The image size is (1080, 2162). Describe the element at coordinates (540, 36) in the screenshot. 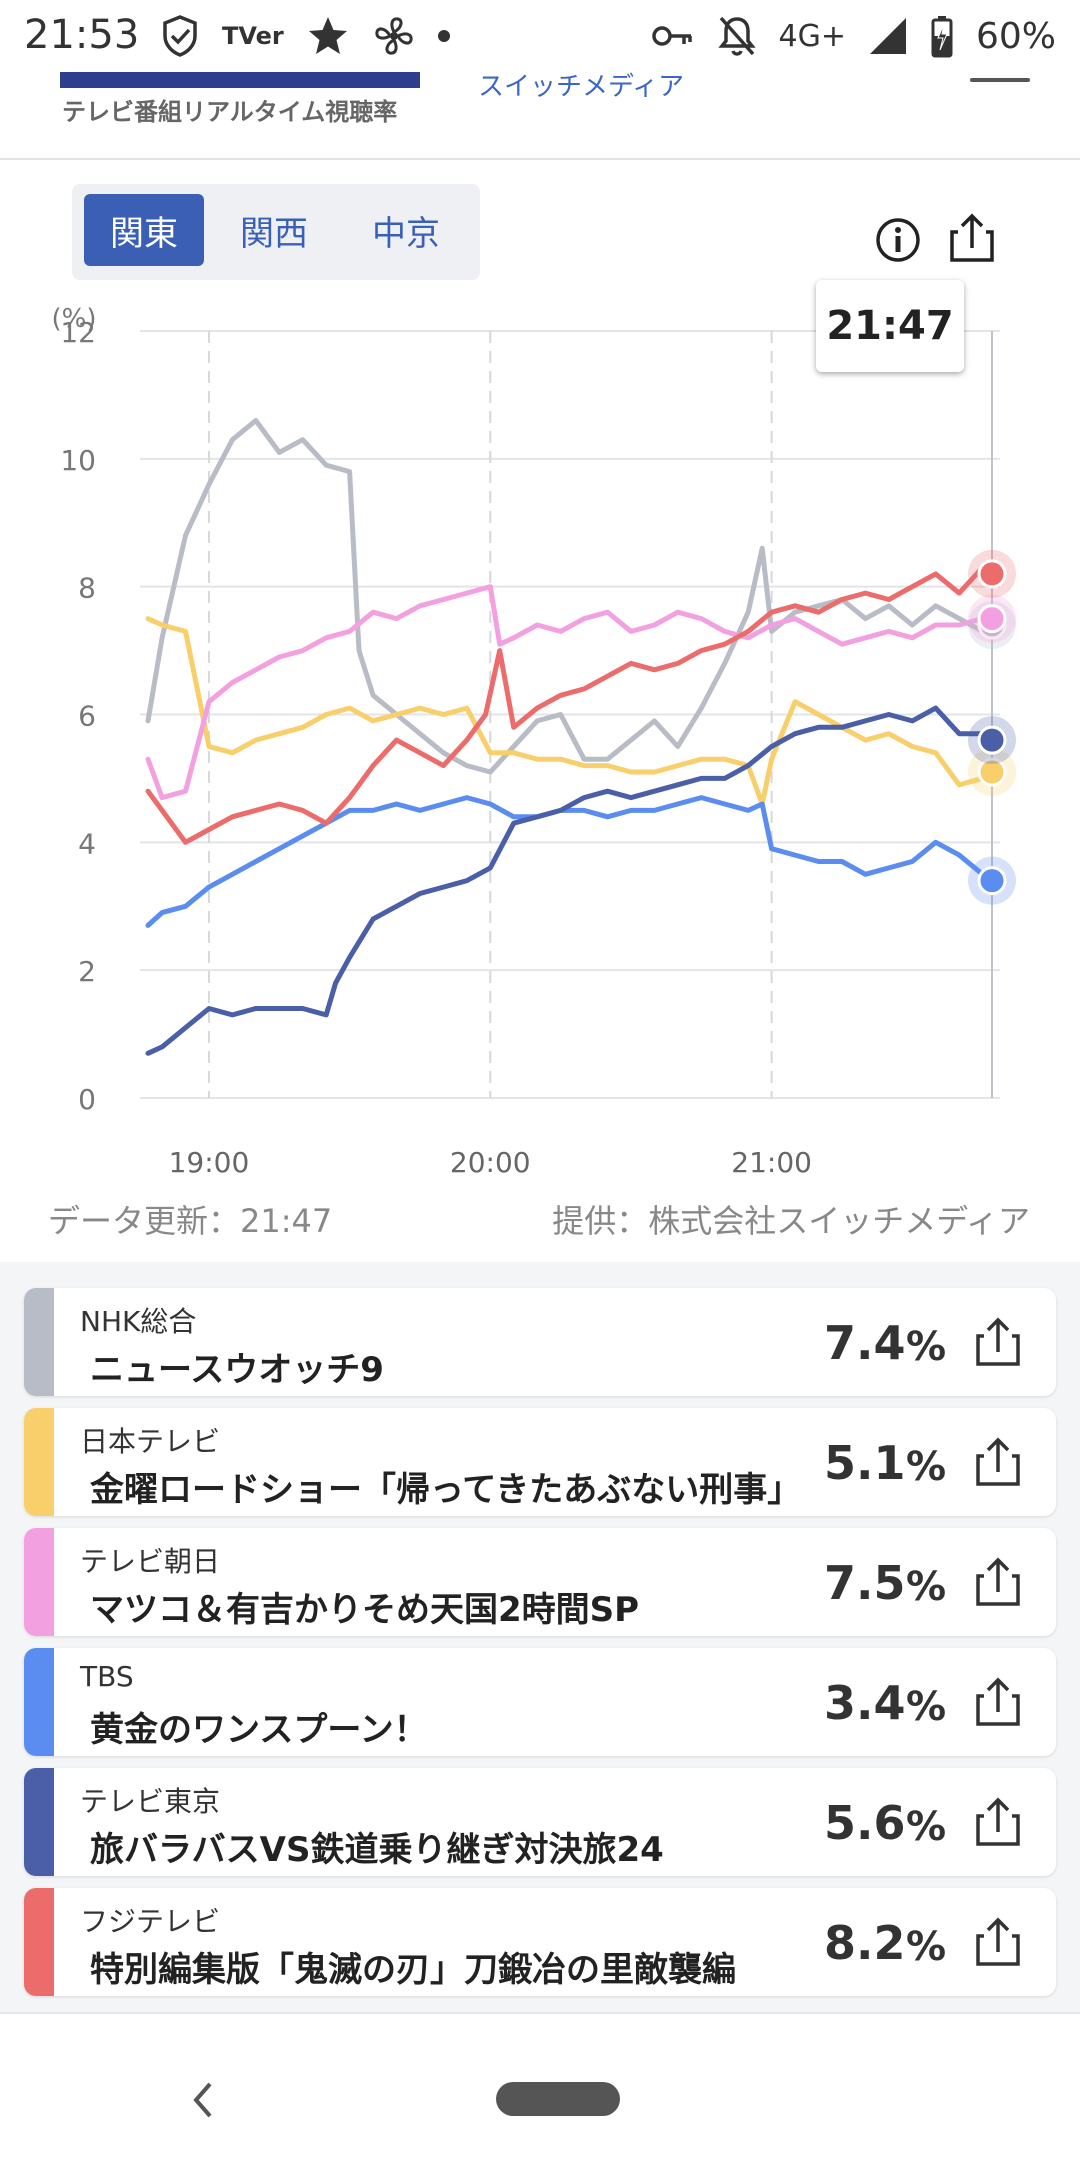

I see `status-bar: 21:53 TVer 4G+ 60%` at that location.